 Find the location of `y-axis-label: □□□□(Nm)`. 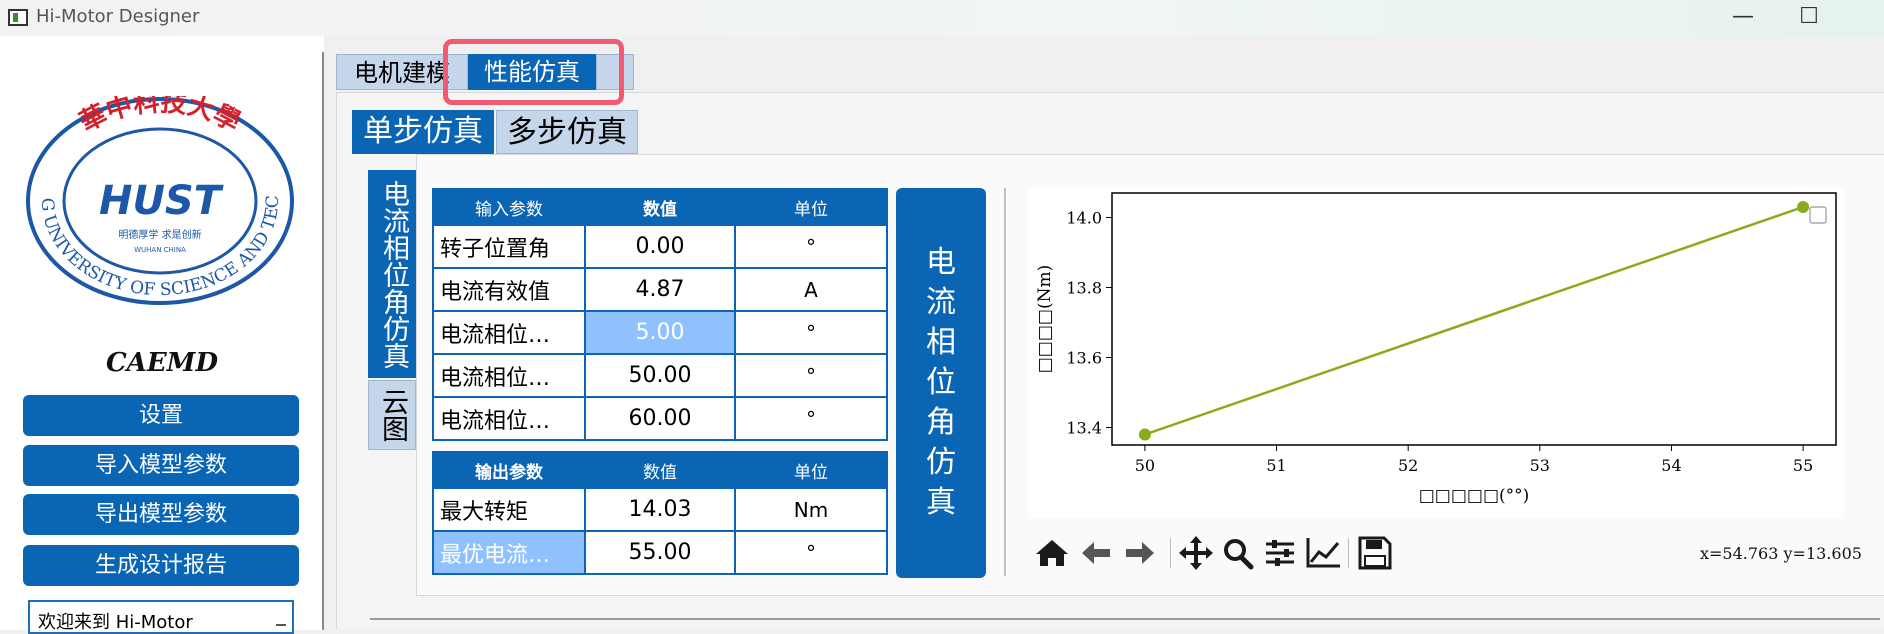

y-axis-label: □□□□(Nm) is located at coordinates (1045, 319).